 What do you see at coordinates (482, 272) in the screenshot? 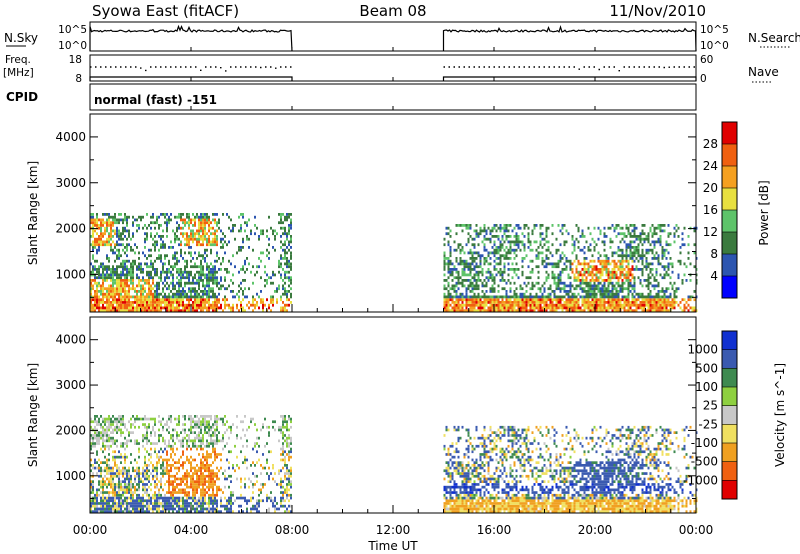
I see `power-cells-cell-2091` at bounding box center [482, 272].